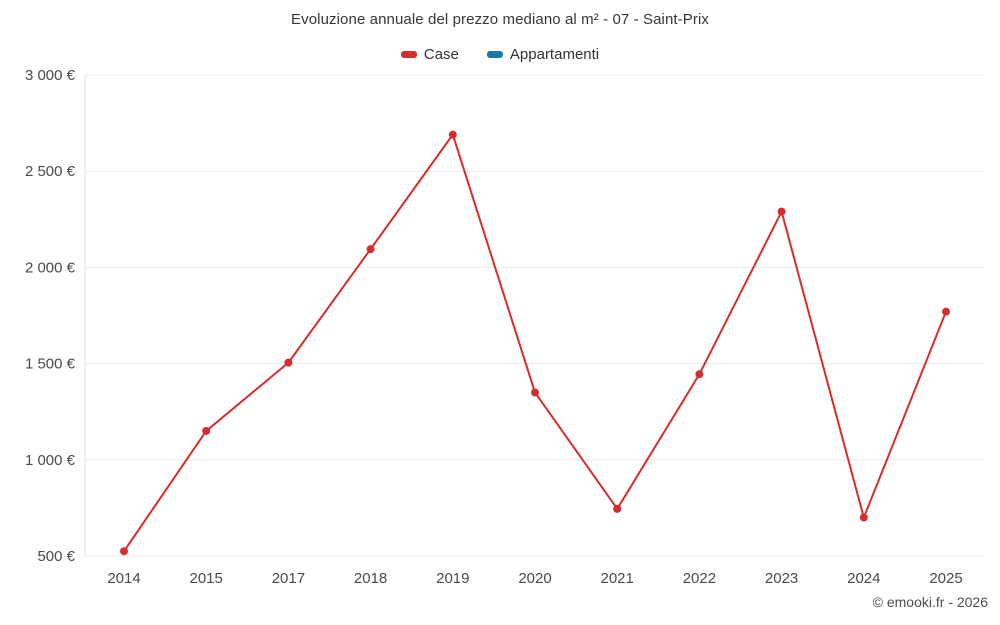 The image size is (1000, 625). Describe the element at coordinates (441, 54) in the screenshot. I see `legend-label: Case` at that location.